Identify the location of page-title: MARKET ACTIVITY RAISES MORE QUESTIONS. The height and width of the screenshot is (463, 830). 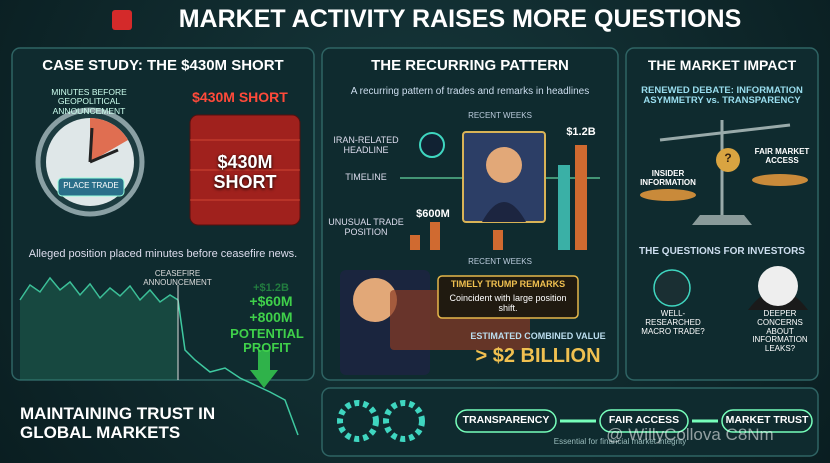
(460, 19).